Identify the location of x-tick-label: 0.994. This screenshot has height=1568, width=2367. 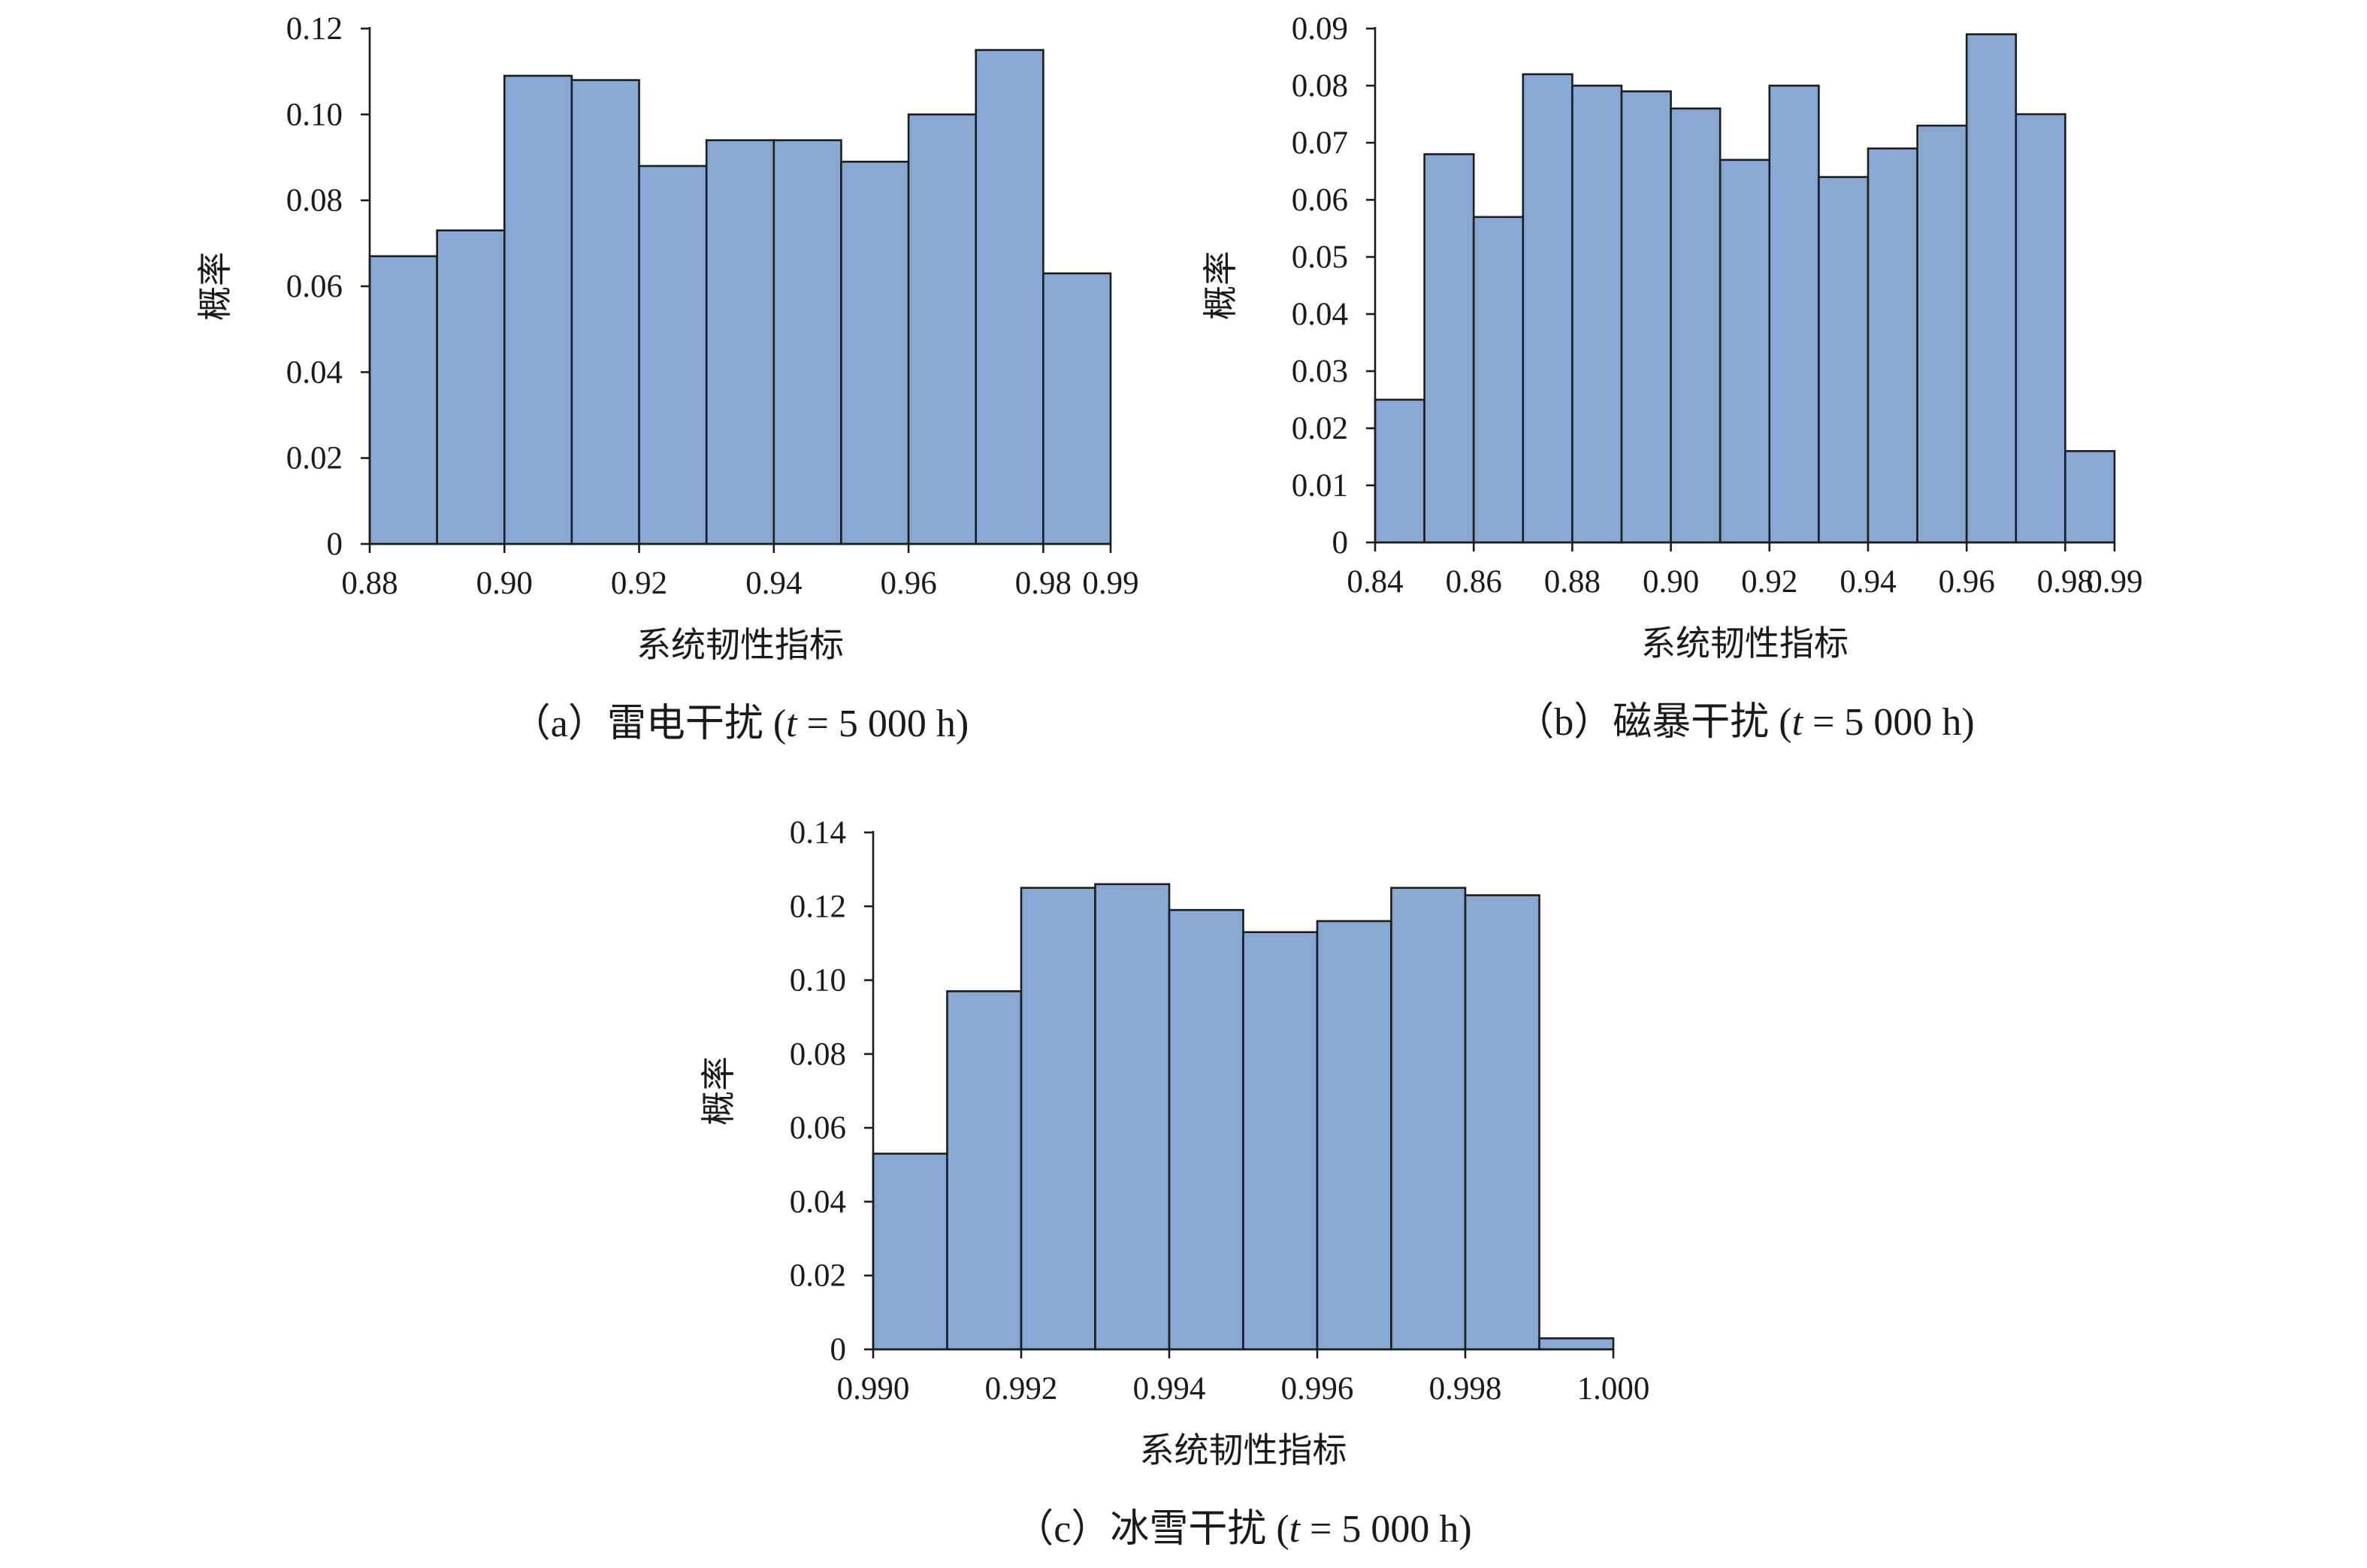
(1169, 1388).